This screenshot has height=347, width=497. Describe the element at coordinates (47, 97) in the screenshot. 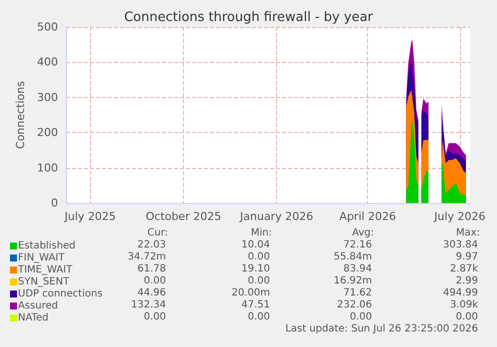

I see `y-tick-label: 300` at that location.